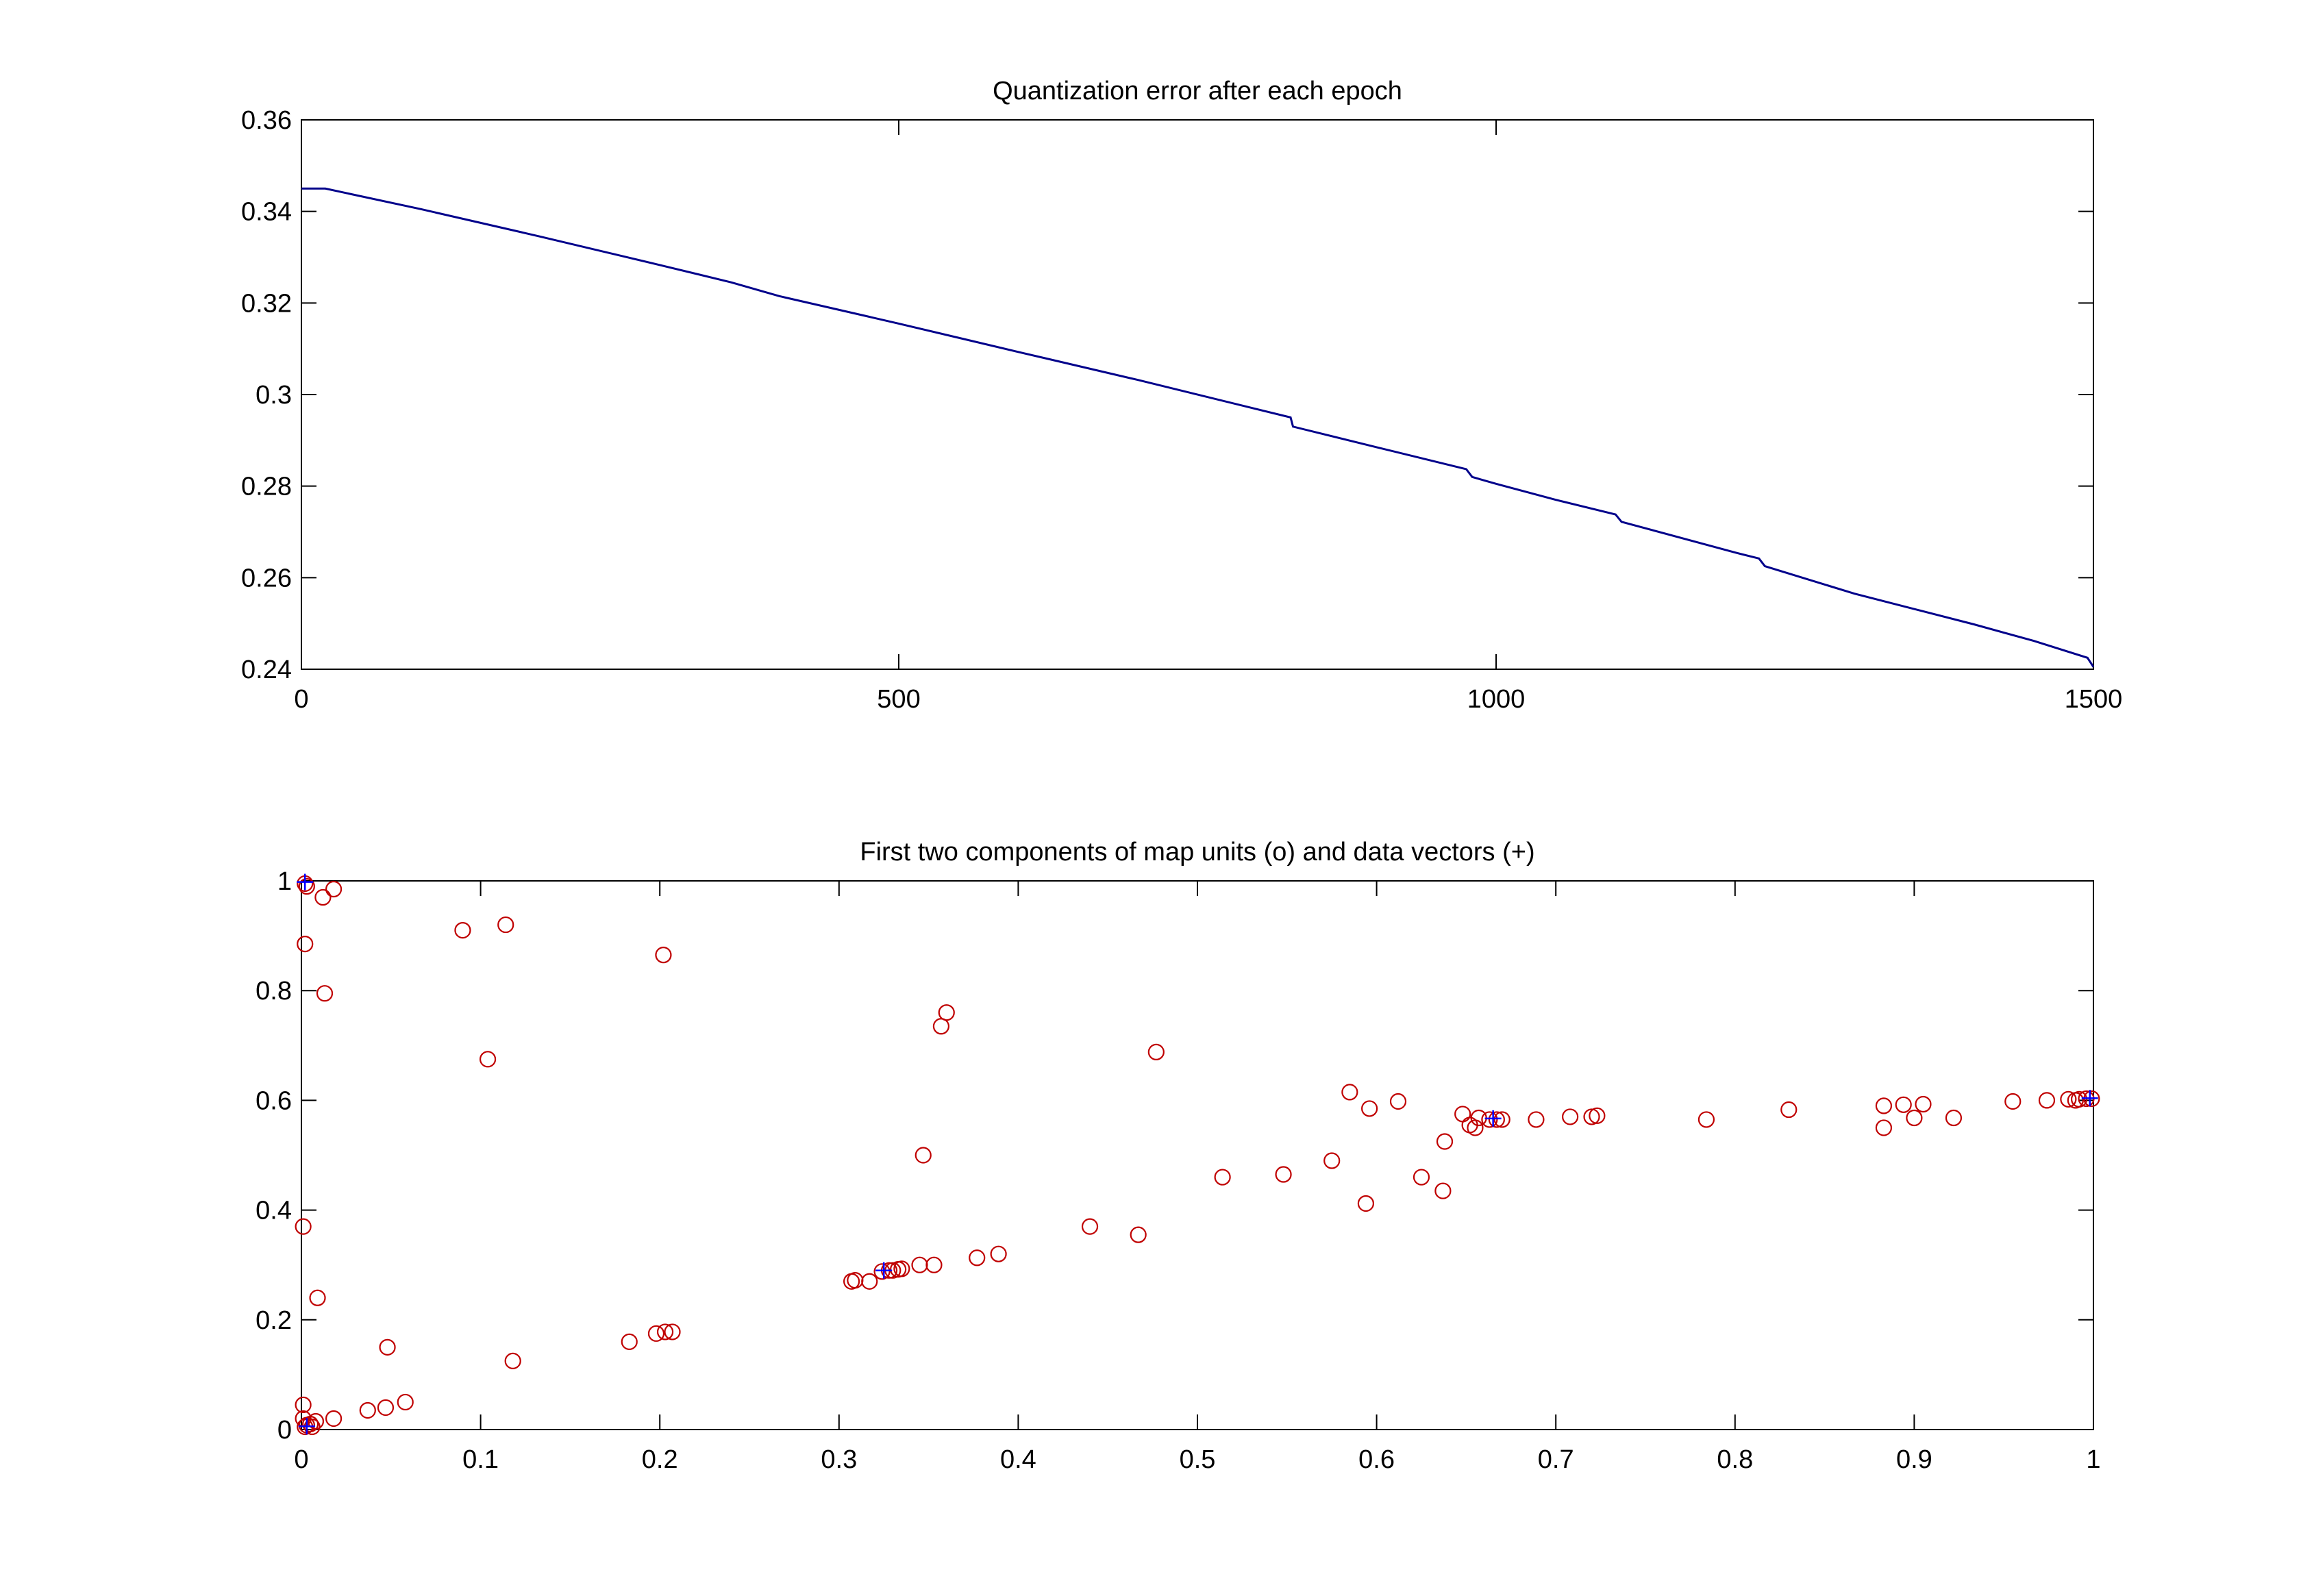 The width and height of the screenshot is (2301, 1596). I want to click on x-tick-label: 0.1, so click(480, 1459).